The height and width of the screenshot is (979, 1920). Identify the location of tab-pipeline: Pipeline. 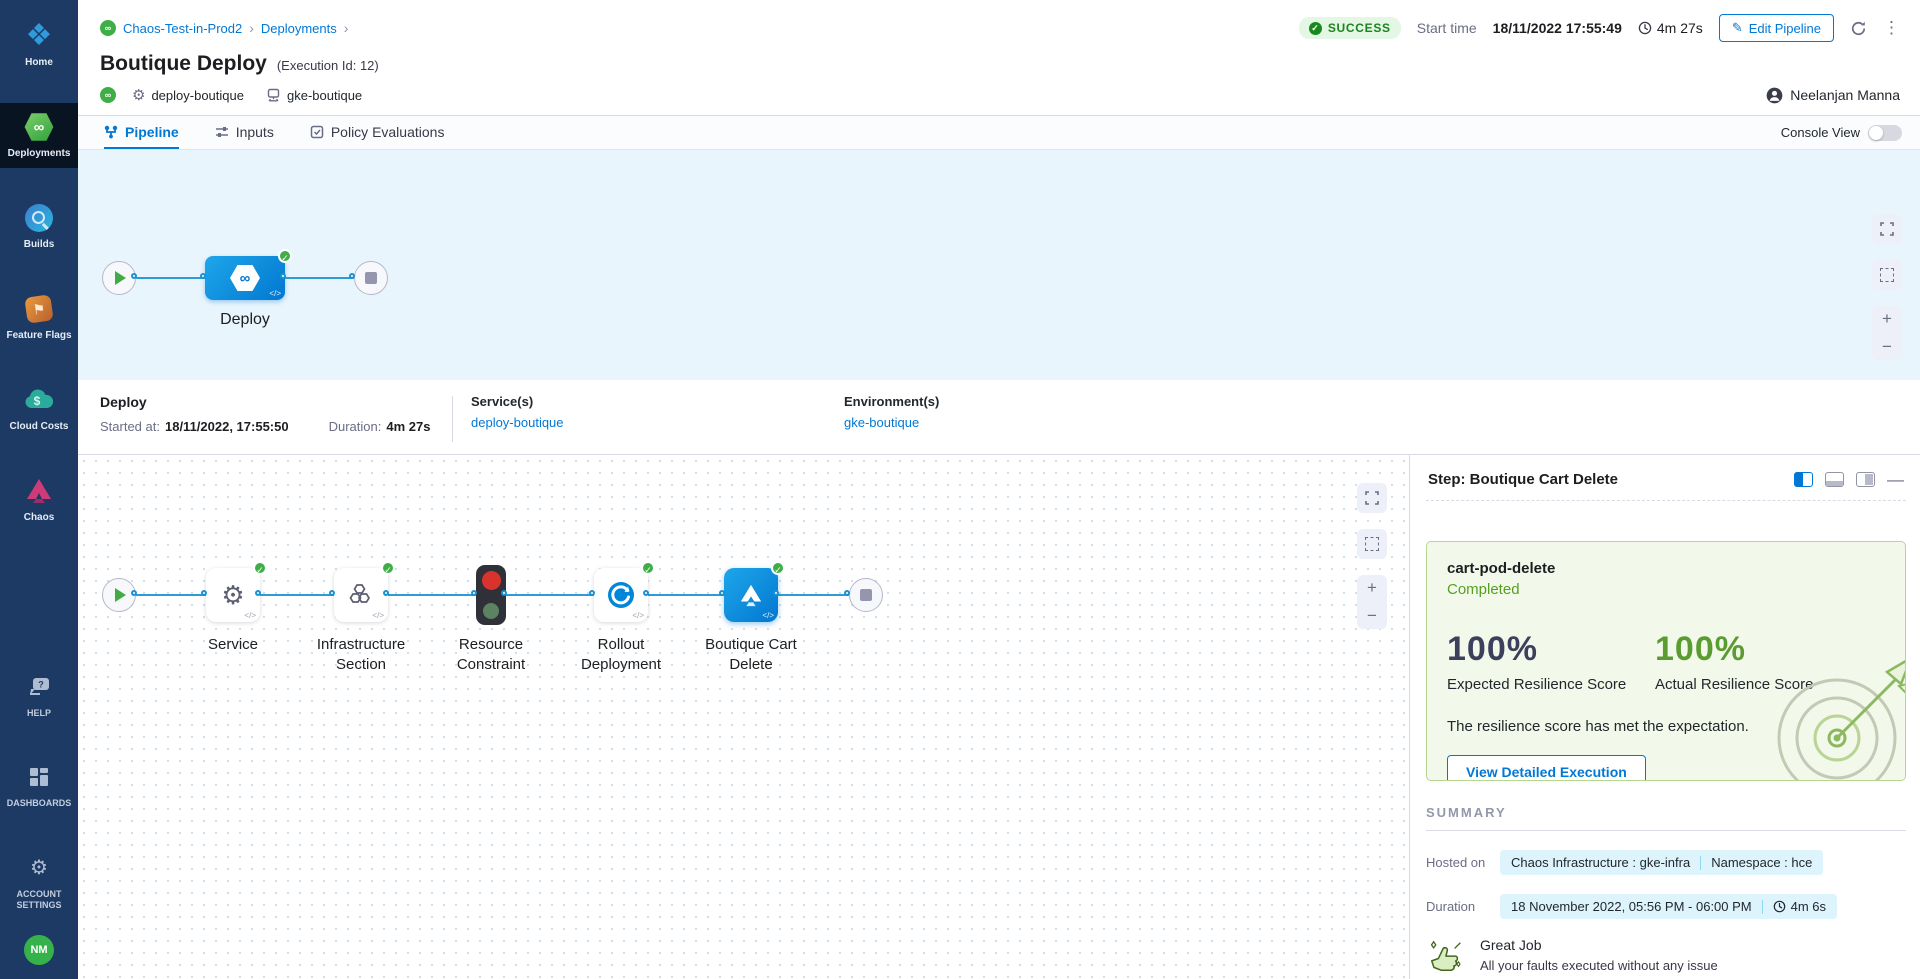
(141, 132).